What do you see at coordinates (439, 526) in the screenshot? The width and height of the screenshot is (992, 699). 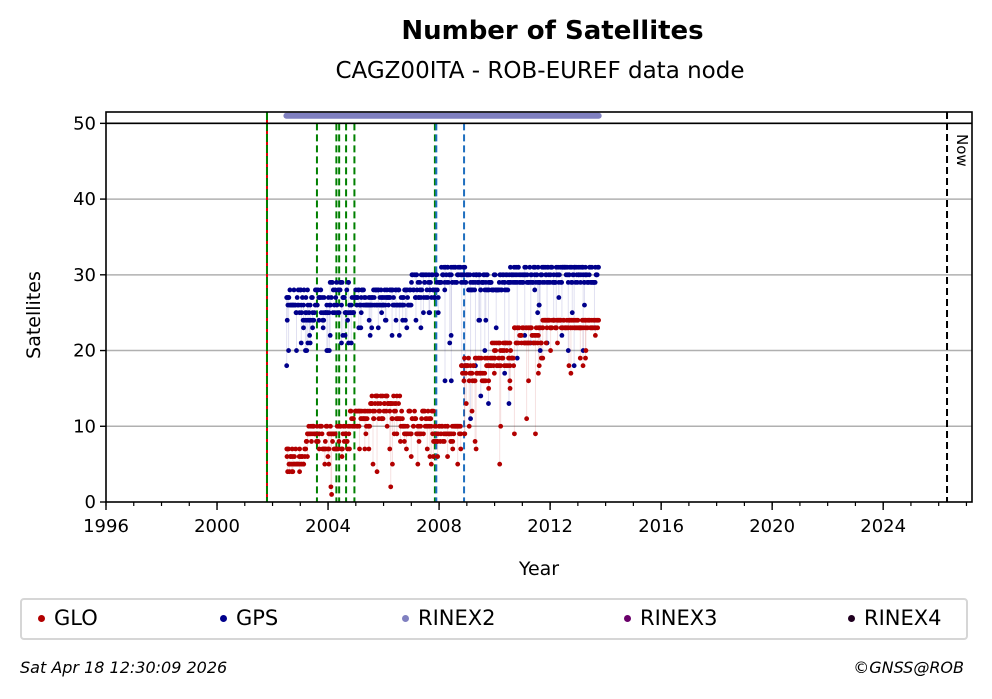 I see `x-tick-label: 2008` at bounding box center [439, 526].